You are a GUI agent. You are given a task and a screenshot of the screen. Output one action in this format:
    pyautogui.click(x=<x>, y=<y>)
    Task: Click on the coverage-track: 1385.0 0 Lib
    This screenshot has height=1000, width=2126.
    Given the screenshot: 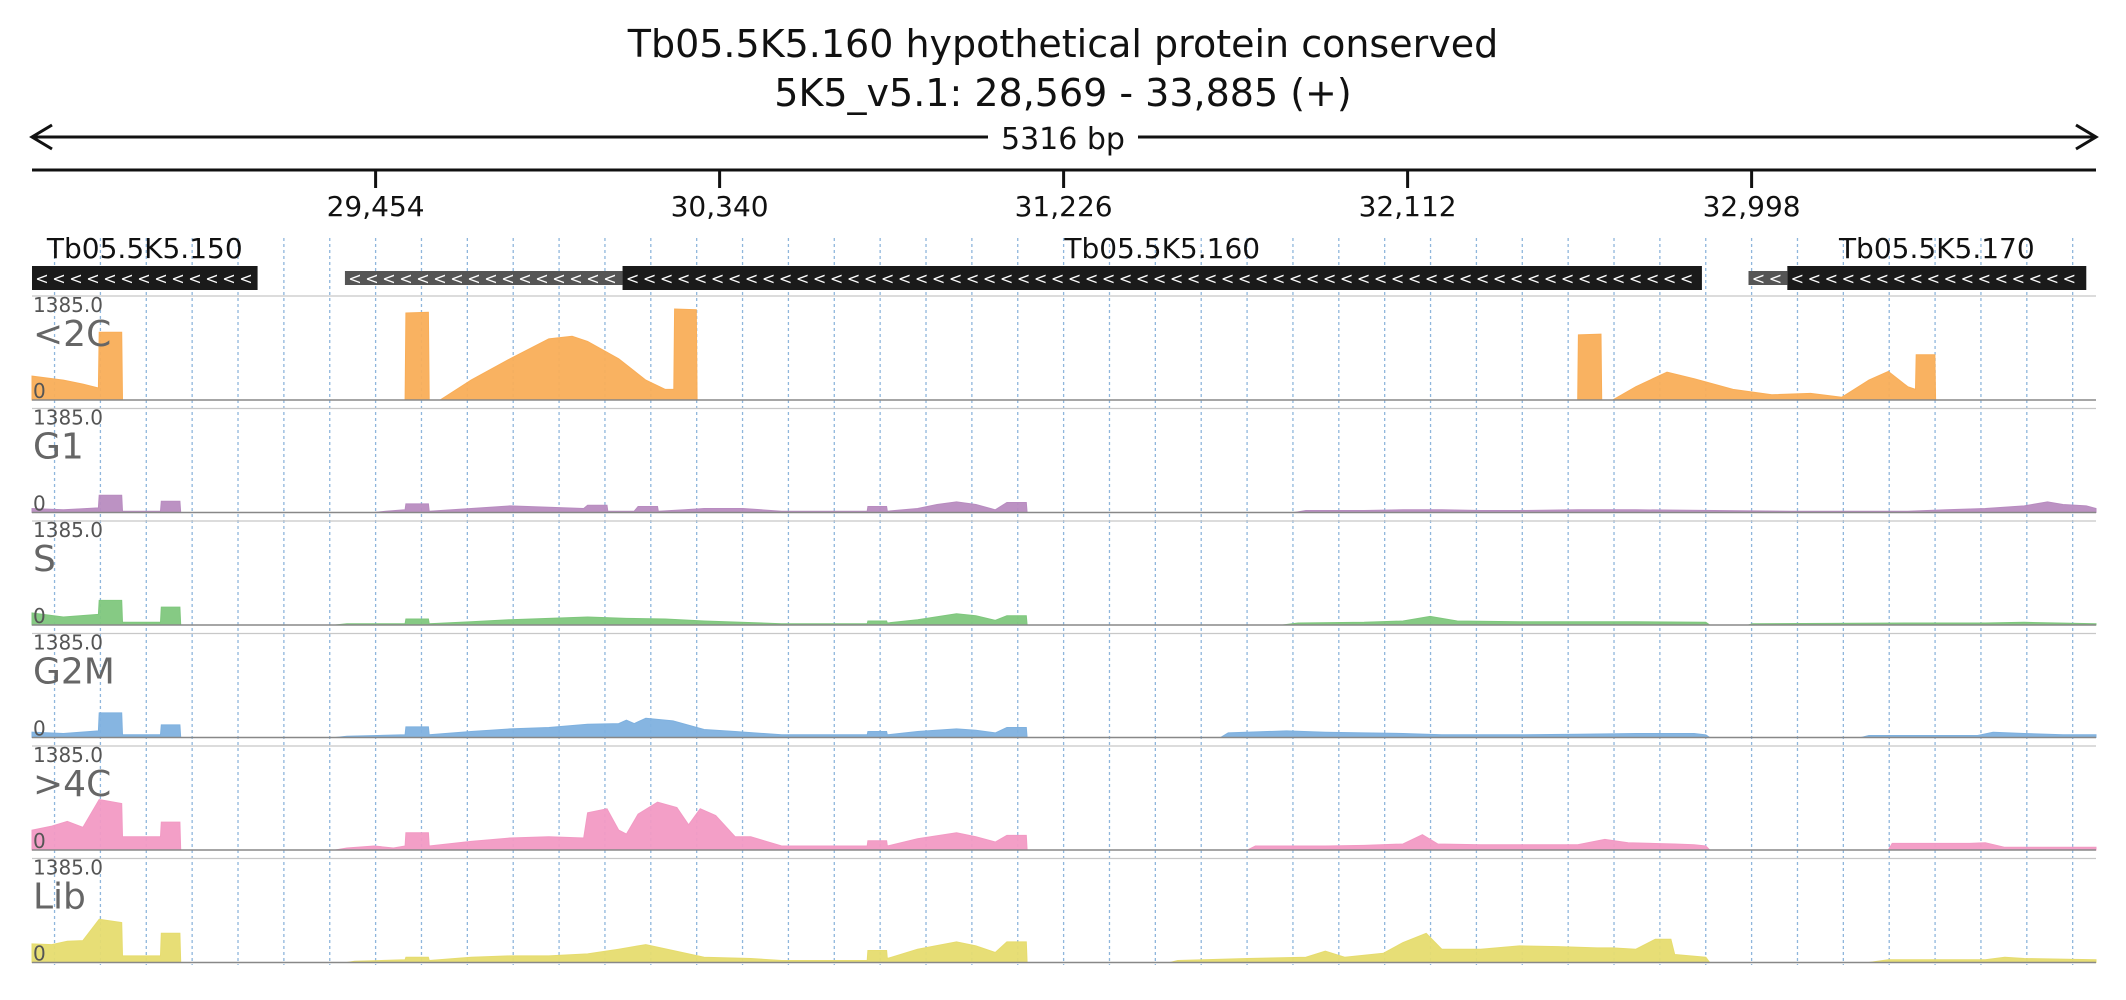 What is the action you would take?
    pyautogui.click(x=1064, y=911)
    